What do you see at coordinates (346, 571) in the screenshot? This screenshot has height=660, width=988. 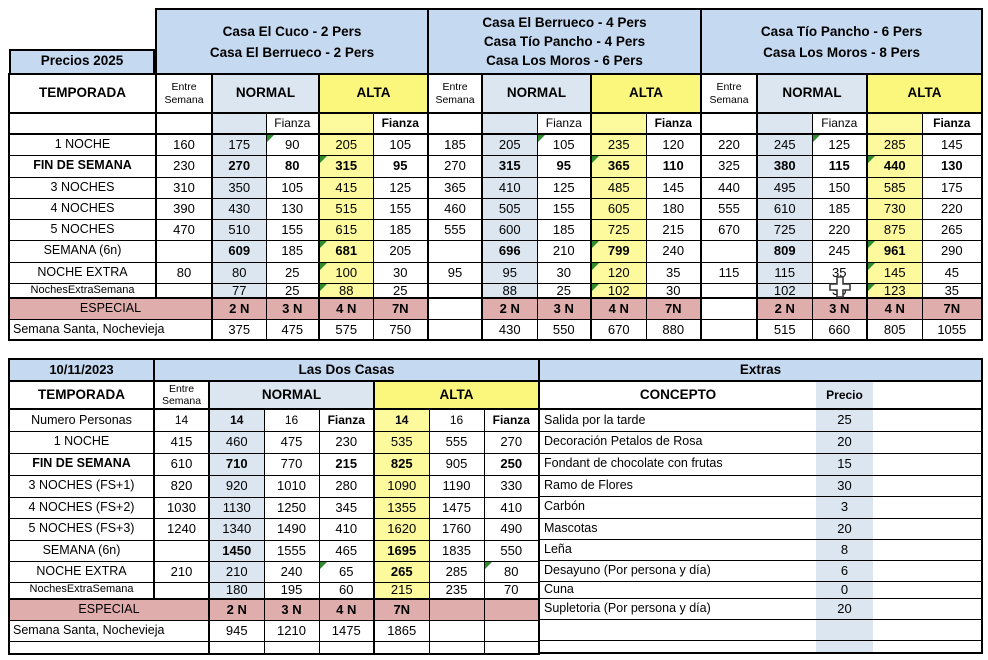 I see `price-cell: 65` at bounding box center [346, 571].